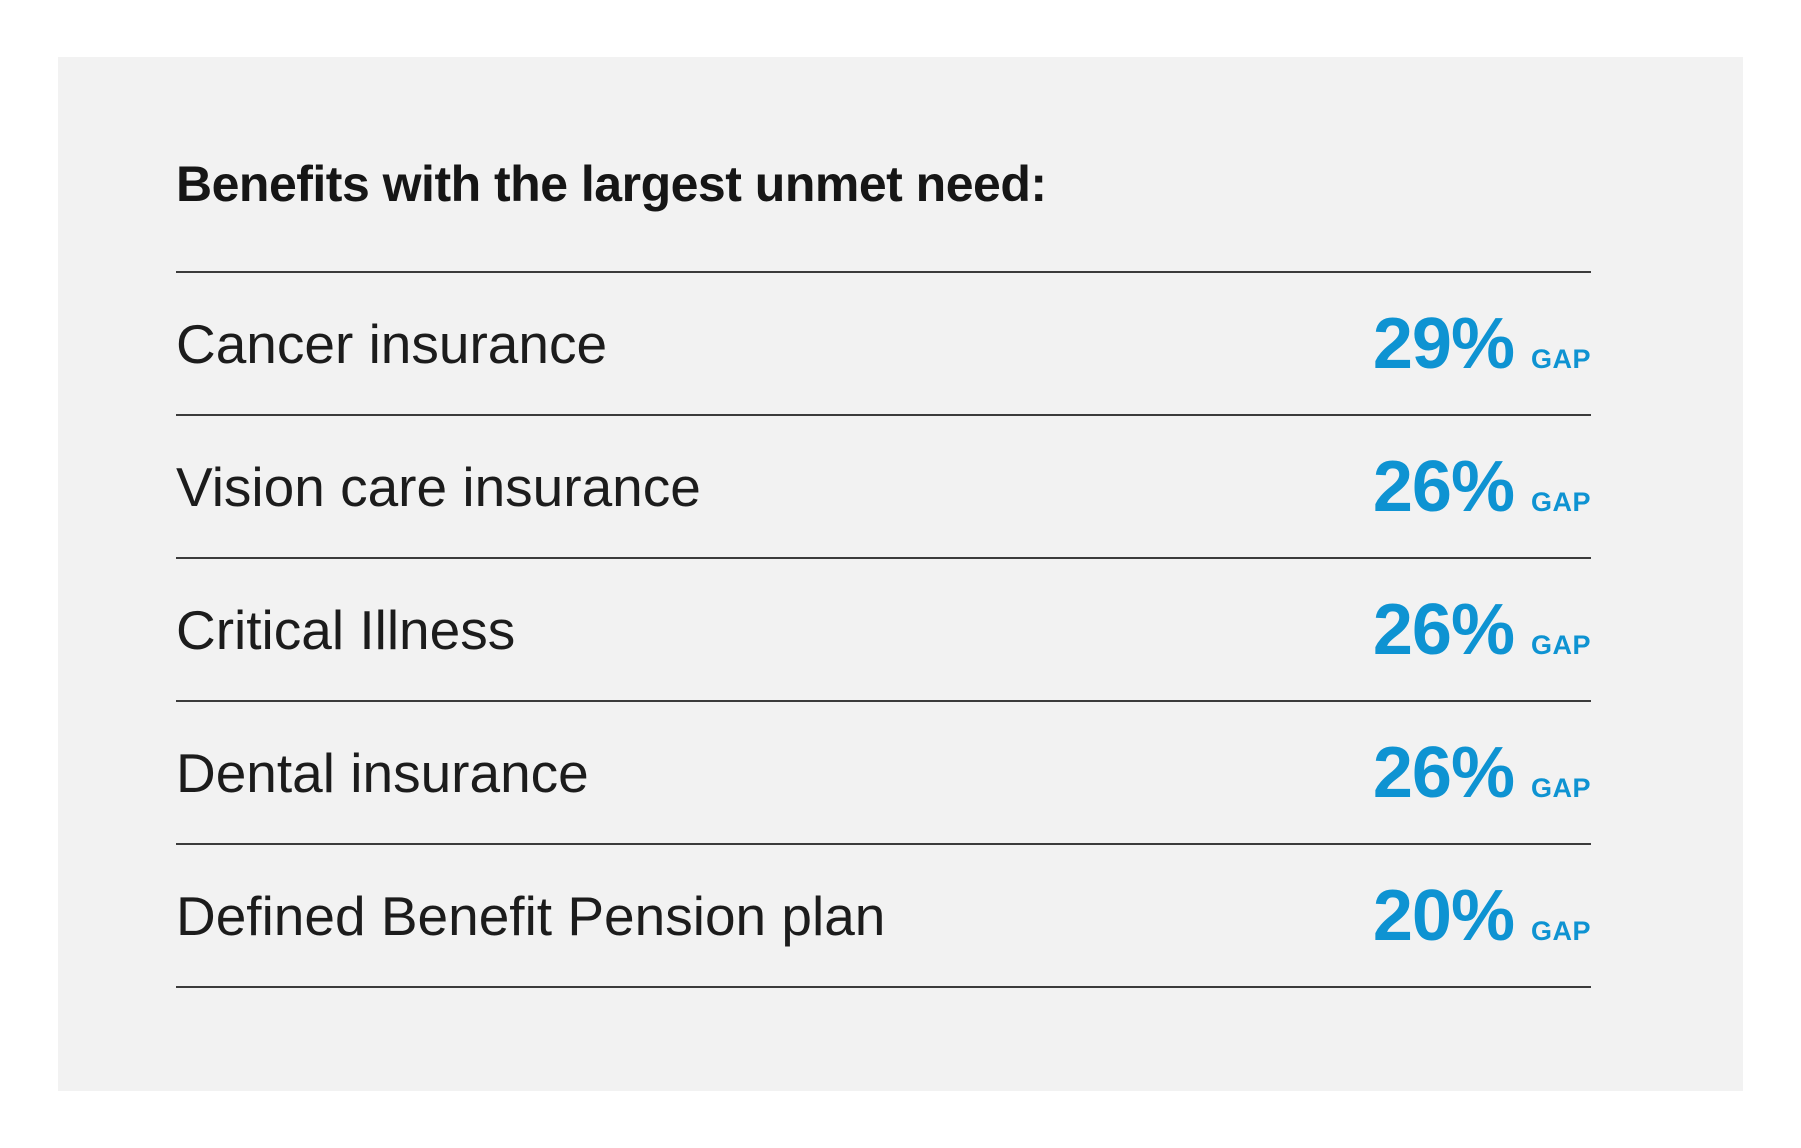 Image resolution: width=1801 pixels, height=1148 pixels. Describe the element at coordinates (1443, 915) in the screenshot. I see `gap-percentage: 20%` at that location.